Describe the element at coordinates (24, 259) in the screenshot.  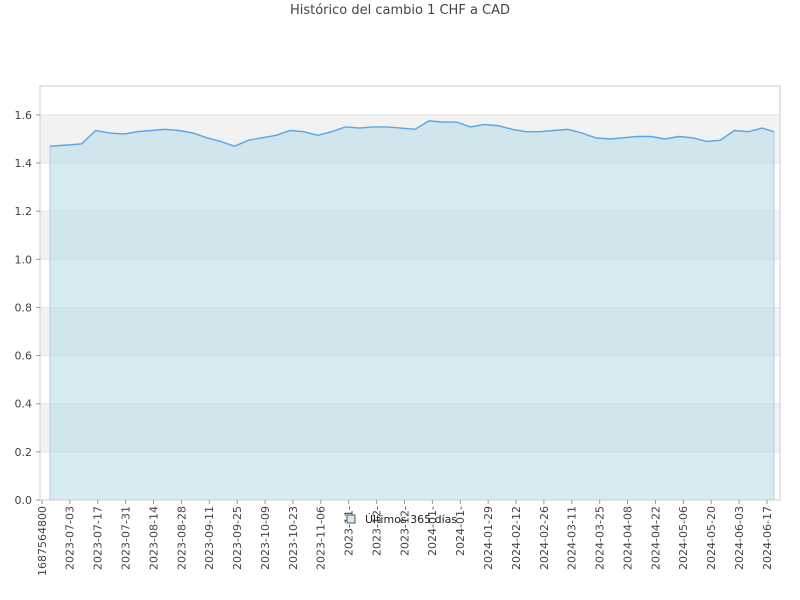
I see `y-tick-label: 1.0` at that location.